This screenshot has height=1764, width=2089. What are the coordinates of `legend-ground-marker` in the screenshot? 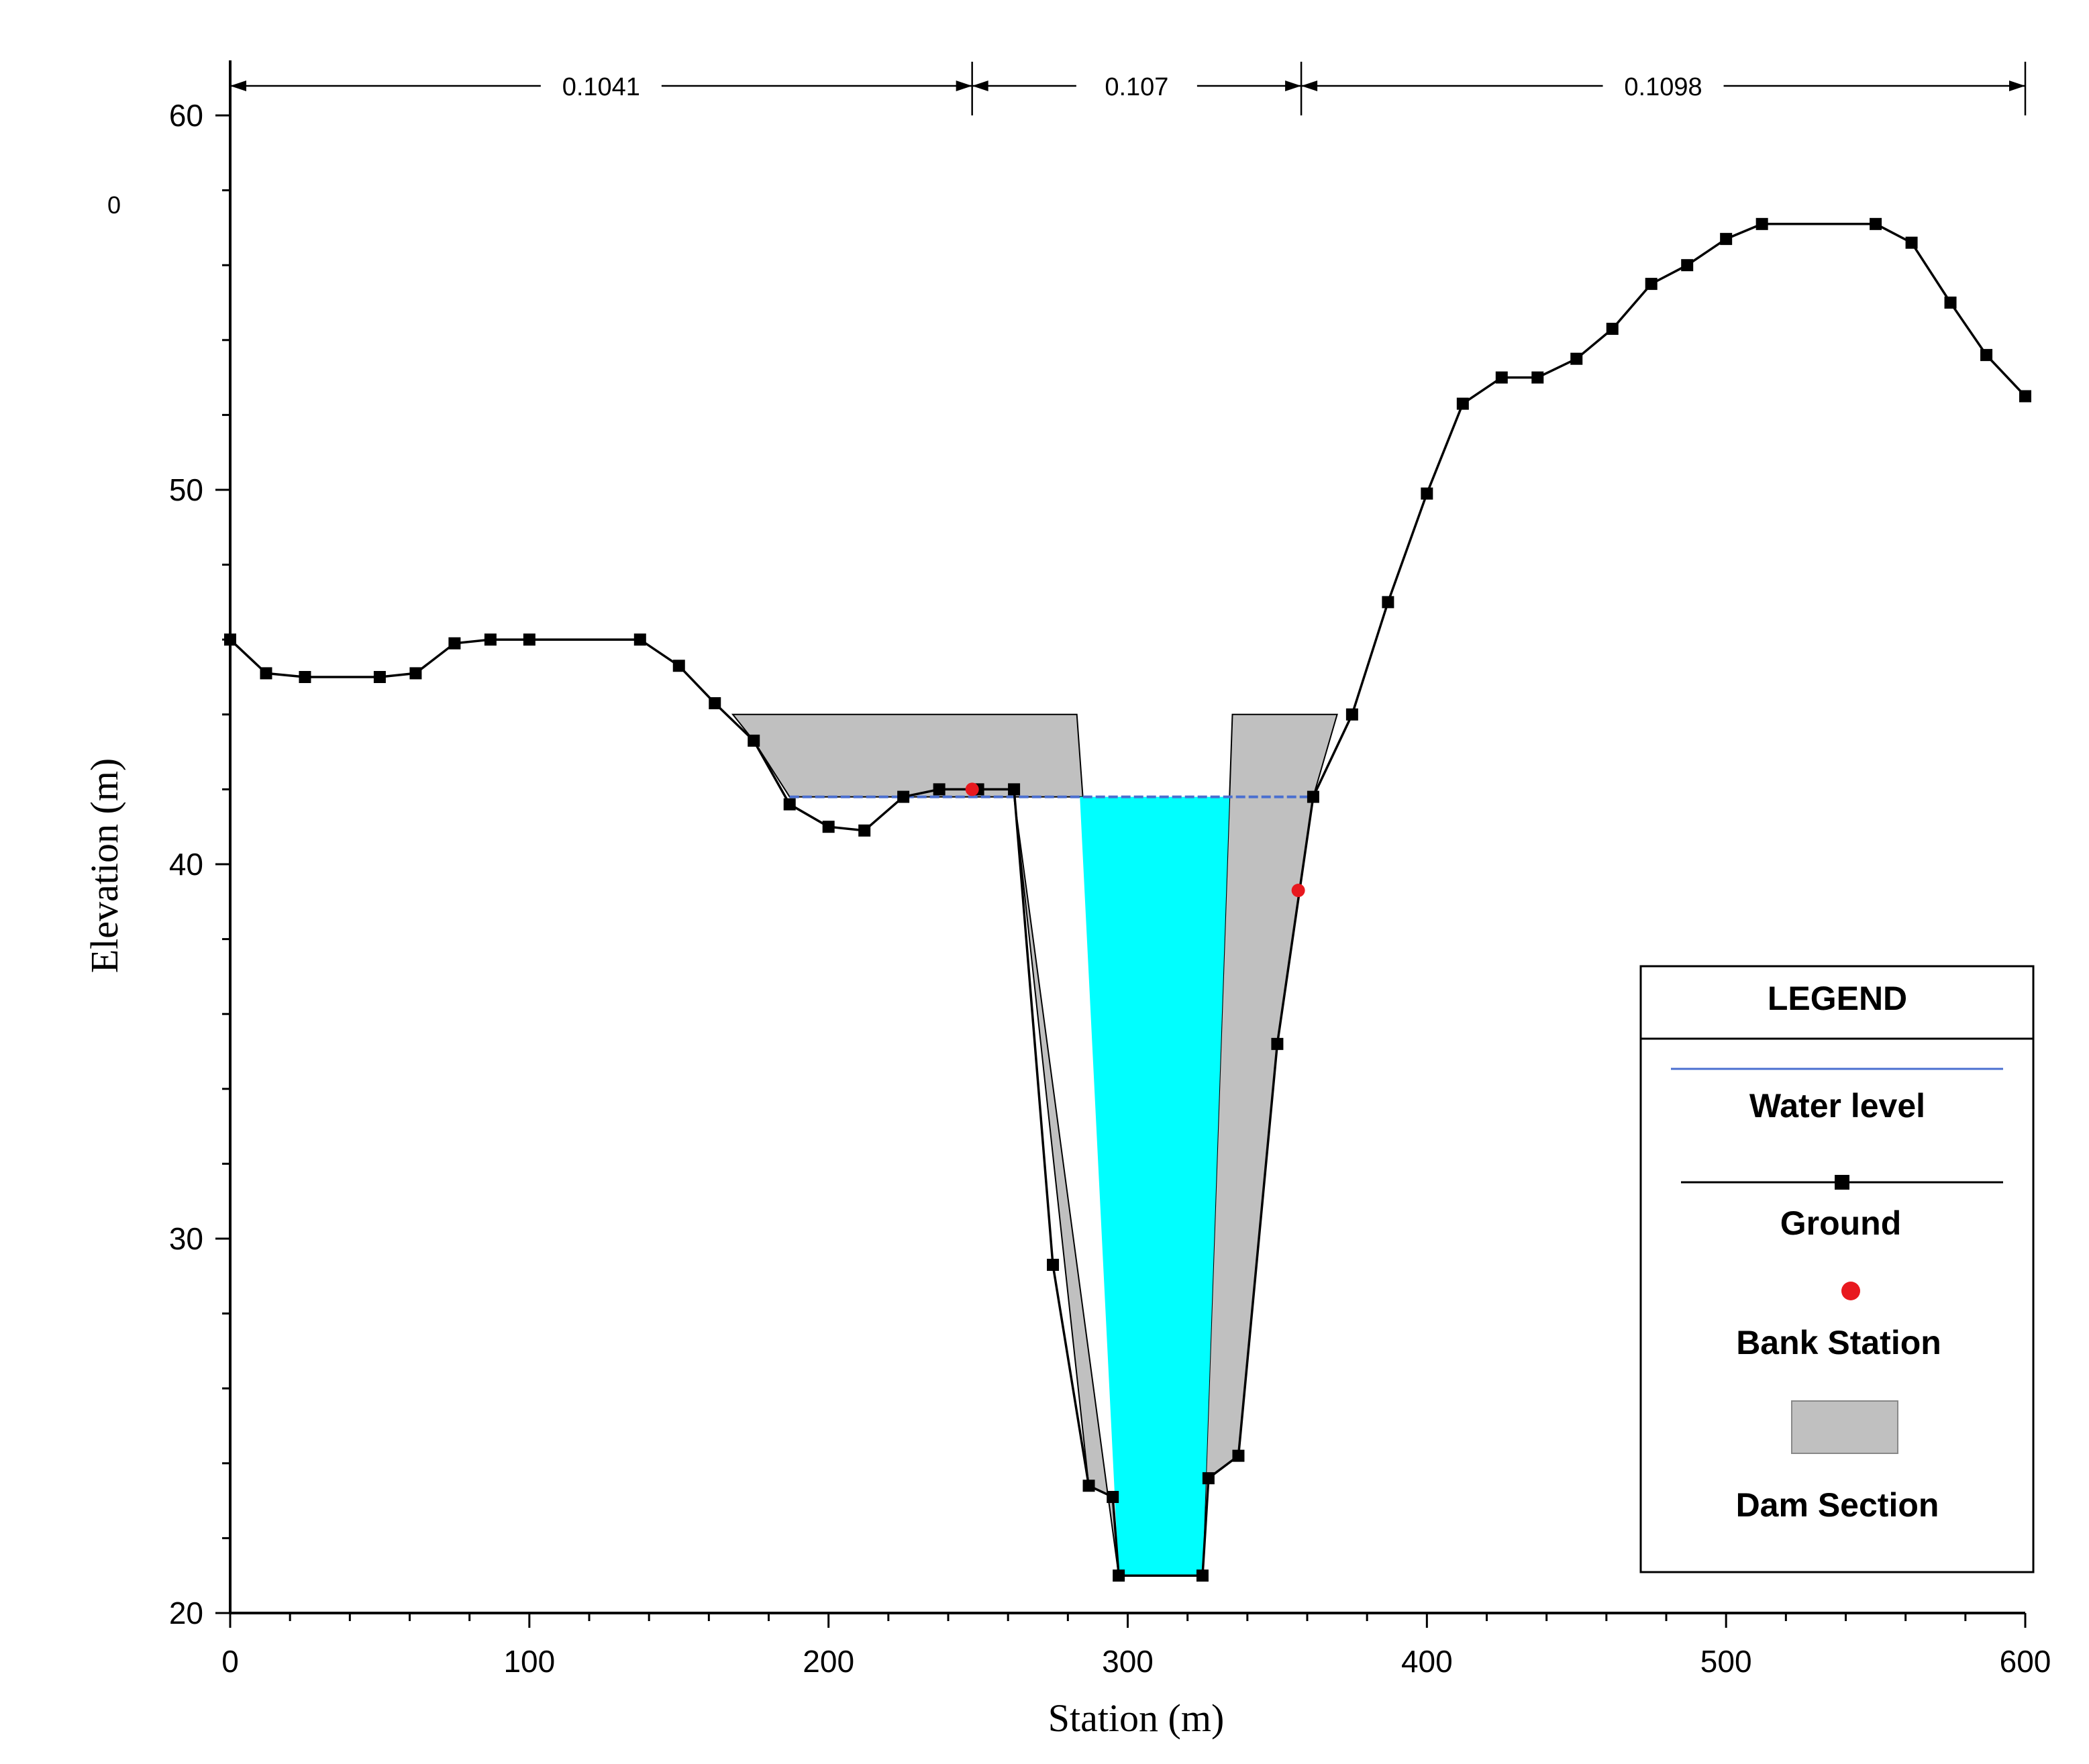 It's located at (1842, 1182).